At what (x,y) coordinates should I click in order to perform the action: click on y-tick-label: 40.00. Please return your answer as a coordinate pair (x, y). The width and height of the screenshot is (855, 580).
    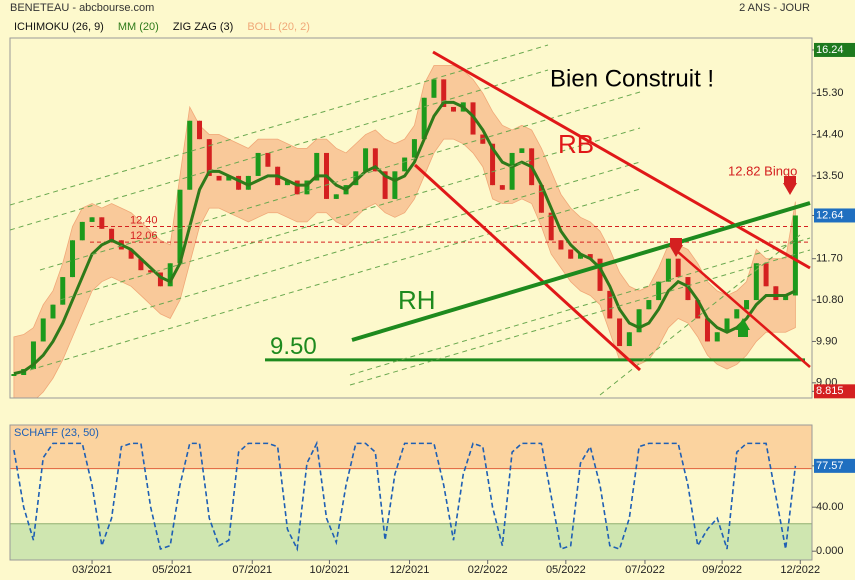
    Looking at the image, I should click on (830, 507).